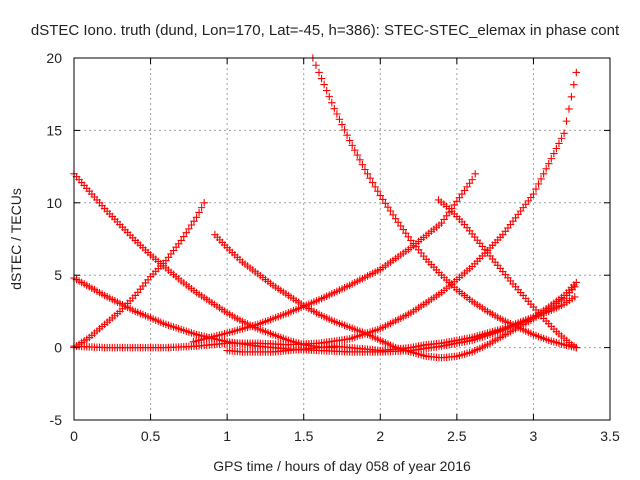 The width and height of the screenshot is (640, 480). I want to click on x-tick-label: 0, so click(74, 436).